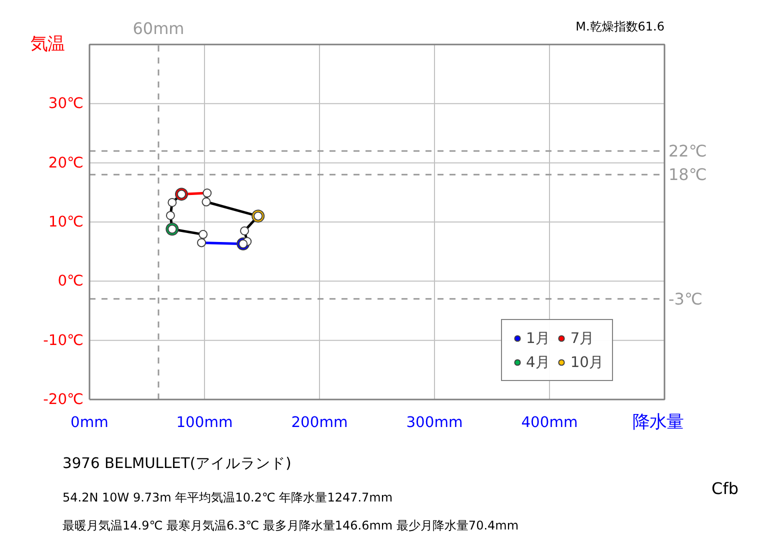 This screenshot has height=545, width=763. Describe the element at coordinates (71, 281) in the screenshot. I see `y-tick-label: 0℃` at that location.